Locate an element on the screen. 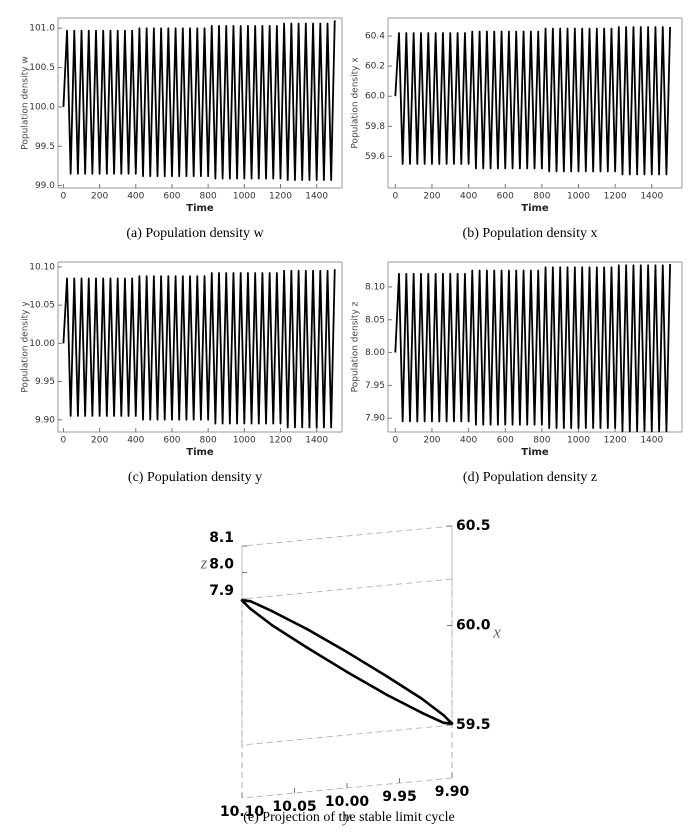 Image resolution: width=697 pixels, height=832 pixels. y-axis-label: Population density x is located at coordinates (356, 103).